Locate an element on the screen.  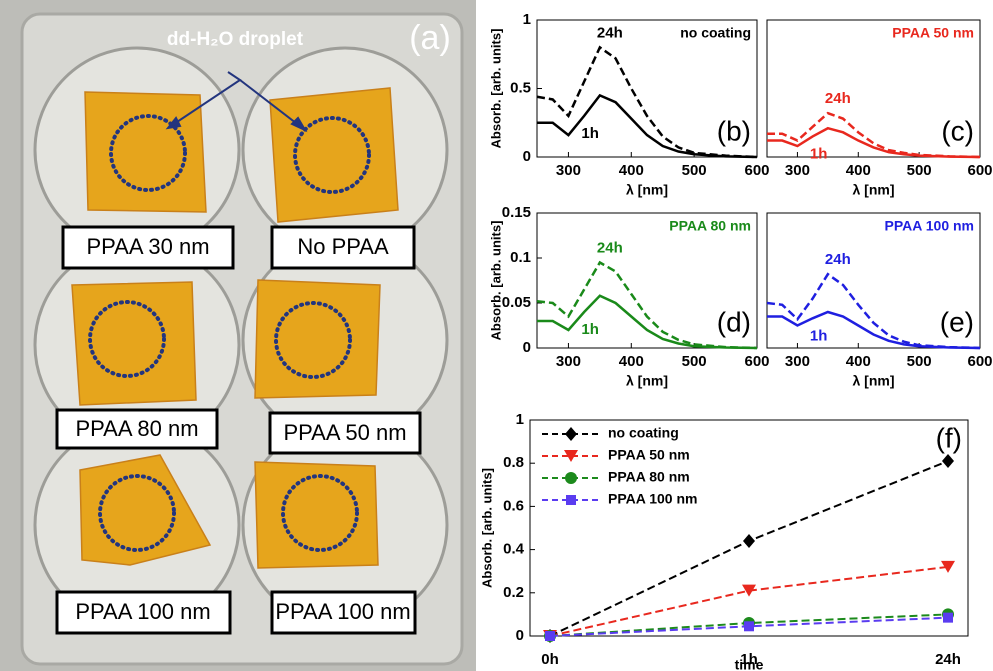
y-tick-label: 0.2 is located at coordinates (513, 592).